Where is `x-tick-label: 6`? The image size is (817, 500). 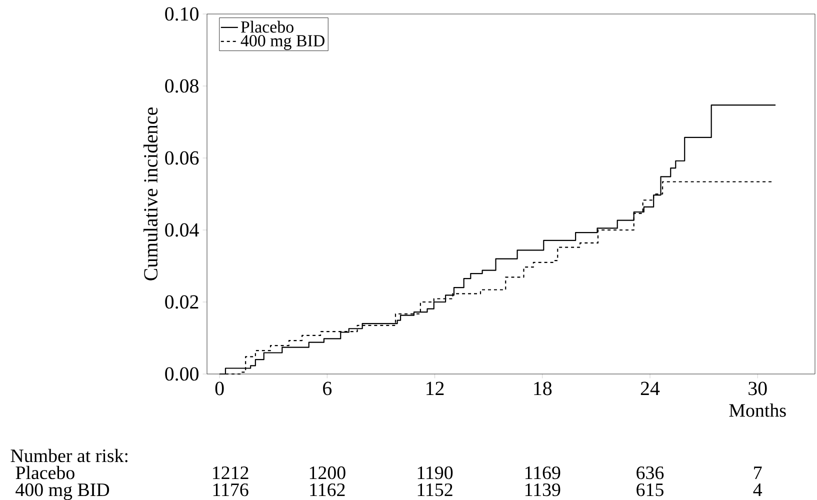 x-tick-label: 6 is located at coordinates (327, 389).